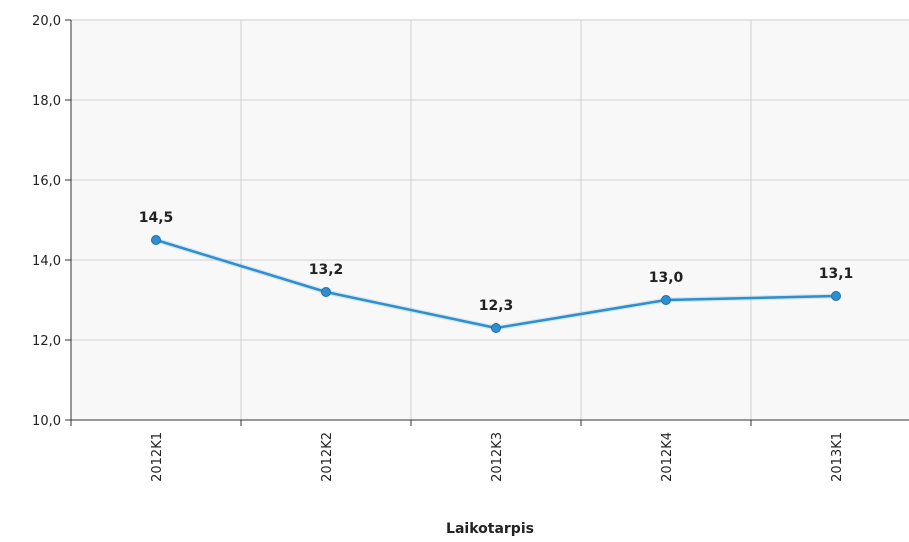 The height and width of the screenshot is (542, 909). Describe the element at coordinates (156, 218) in the screenshot. I see `data-label: 14,5` at that location.